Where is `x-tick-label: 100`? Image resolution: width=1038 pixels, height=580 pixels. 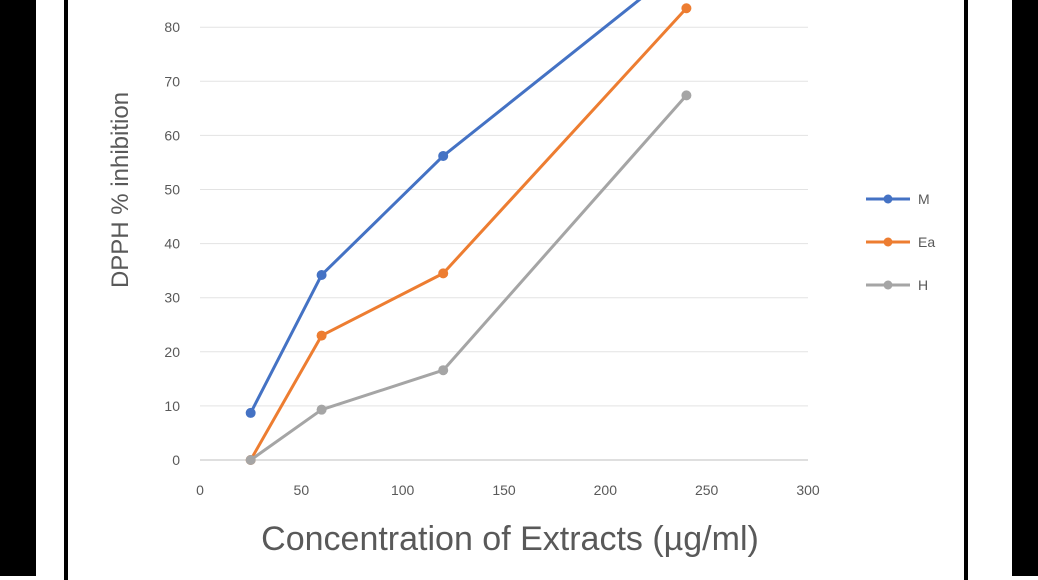
x-tick-label: 100 is located at coordinates (403, 490).